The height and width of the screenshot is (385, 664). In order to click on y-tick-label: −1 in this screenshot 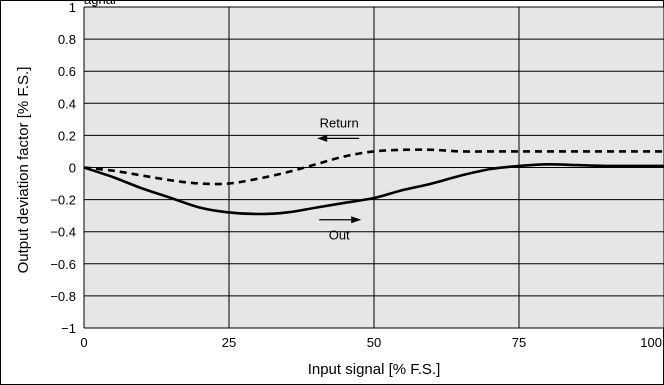, I will do `click(68, 328)`.